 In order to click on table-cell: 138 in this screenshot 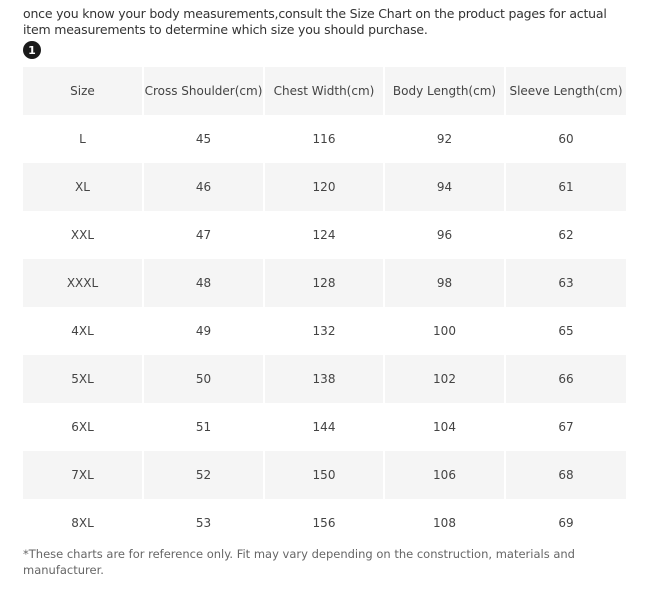, I will do `click(325, 379)`.